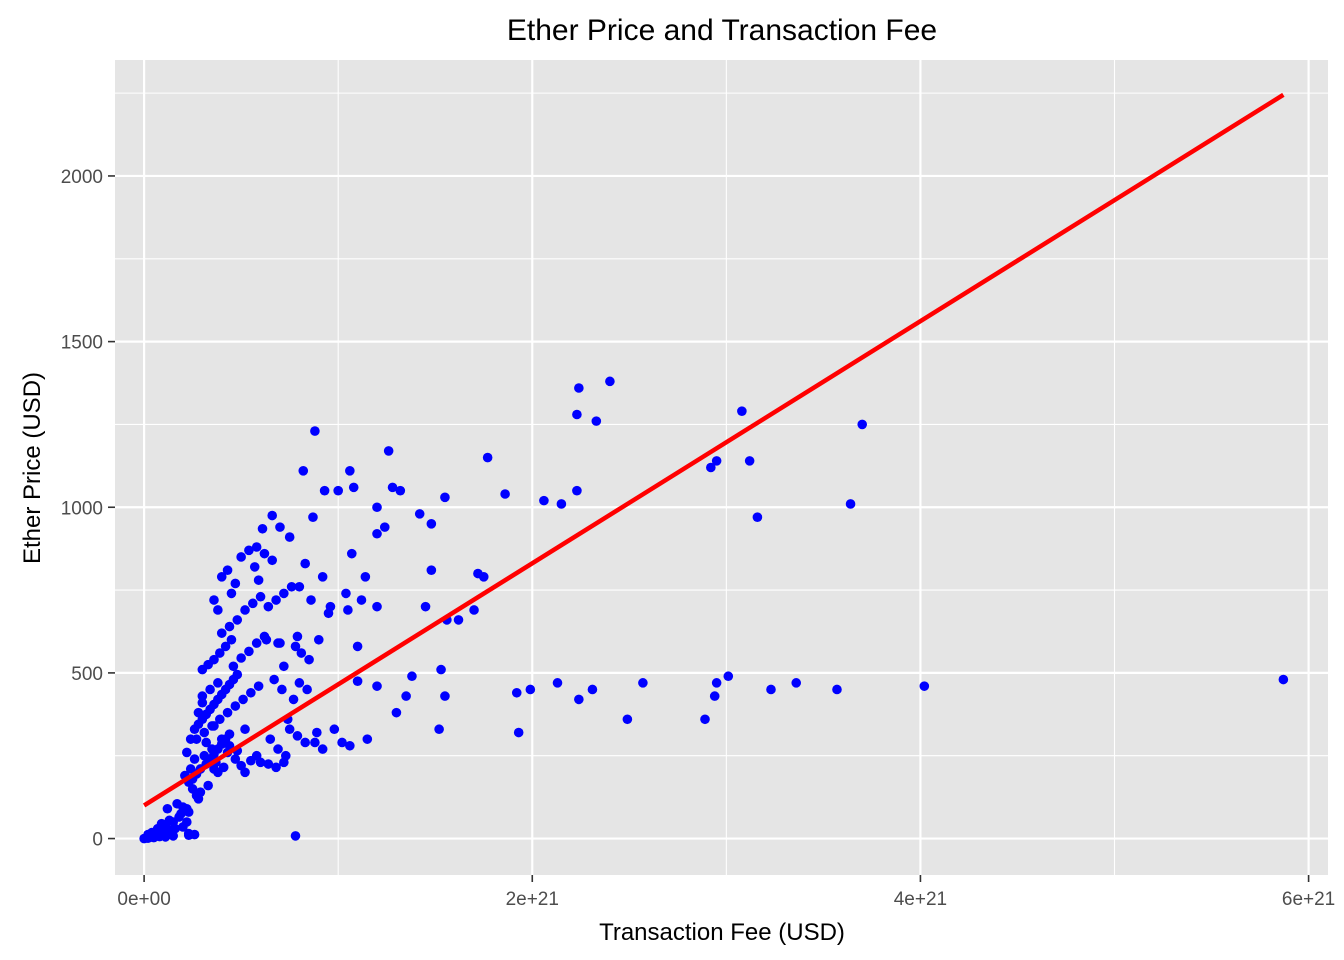 This screenshot has height=960, width=1344. Describe the element at coordinates (143, 899) in the screenshot. I see `x-tick-label: 0e+00` at that location.